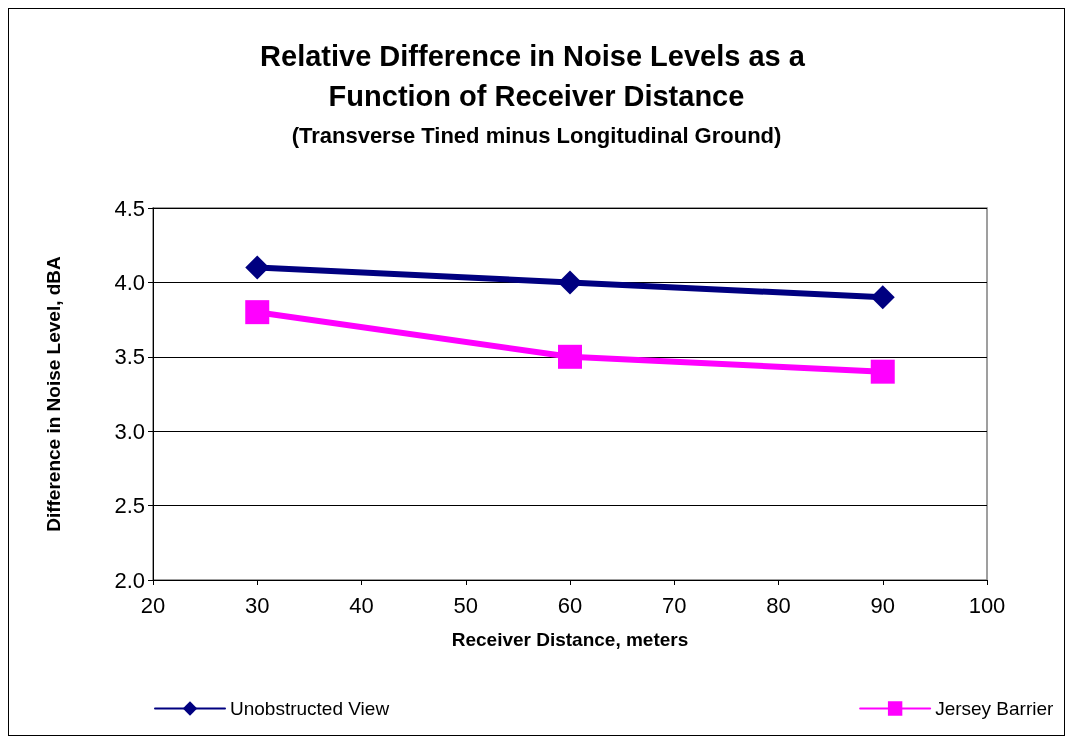 The image size is (1073, 744). What do you see at coordinates (570, 605) in the screenshot?
I see `x-tick-label: 60` at bounding box center [570, 605].